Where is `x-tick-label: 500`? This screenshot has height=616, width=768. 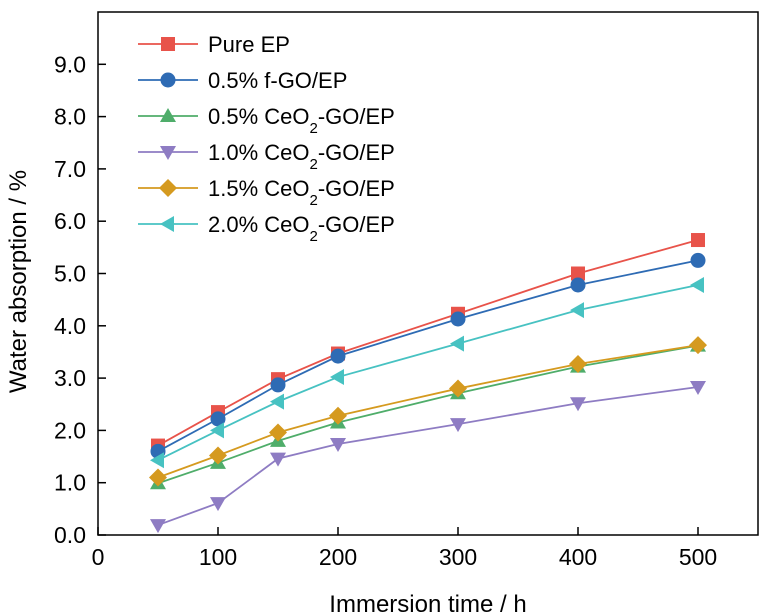
x-tick-label: 500 is located at coordinates (698, 557).